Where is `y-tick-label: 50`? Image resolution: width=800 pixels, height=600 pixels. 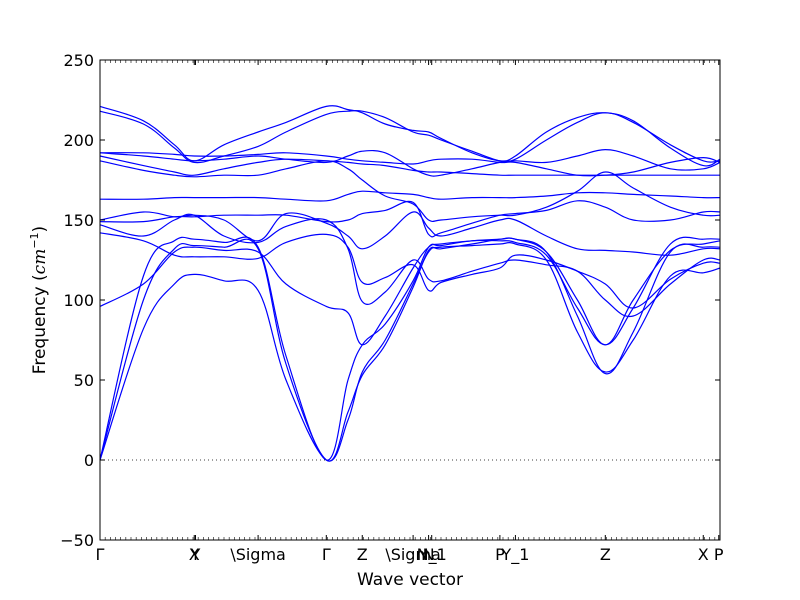 y-tick-label: 50 is located at coordinates (84, 380).